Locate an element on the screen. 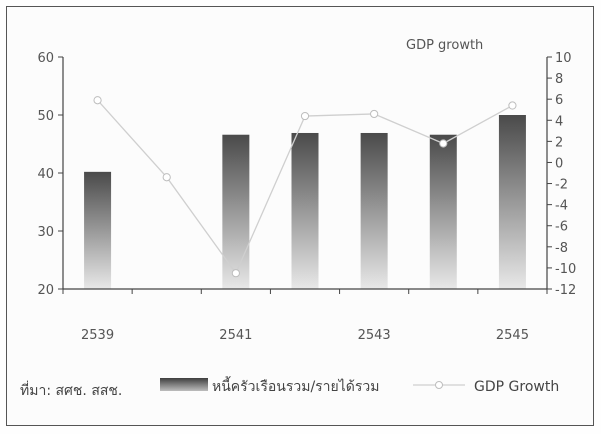 This screenshot has height=434, width=601. right-tick-label: -4 is located at coordinates (561, 206).